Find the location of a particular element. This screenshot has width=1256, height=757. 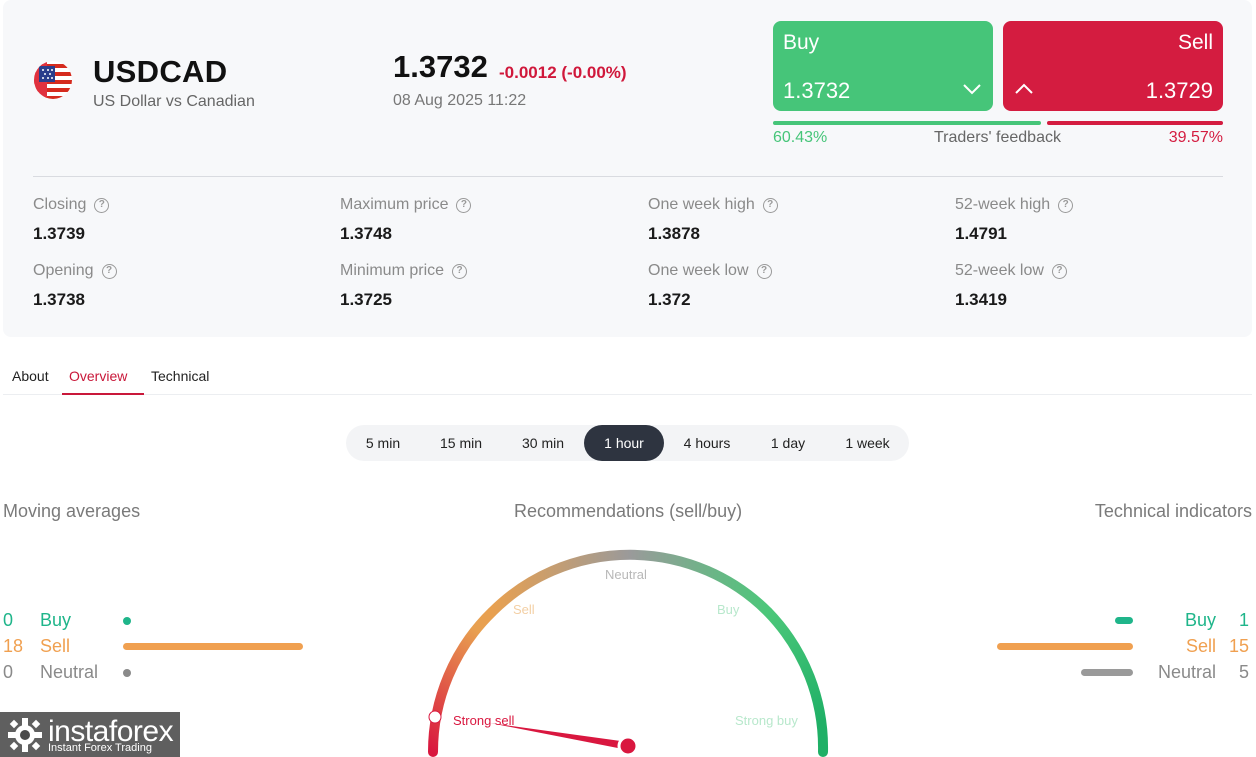

feedback-sell-bar is located at coordinates (1135, 123).